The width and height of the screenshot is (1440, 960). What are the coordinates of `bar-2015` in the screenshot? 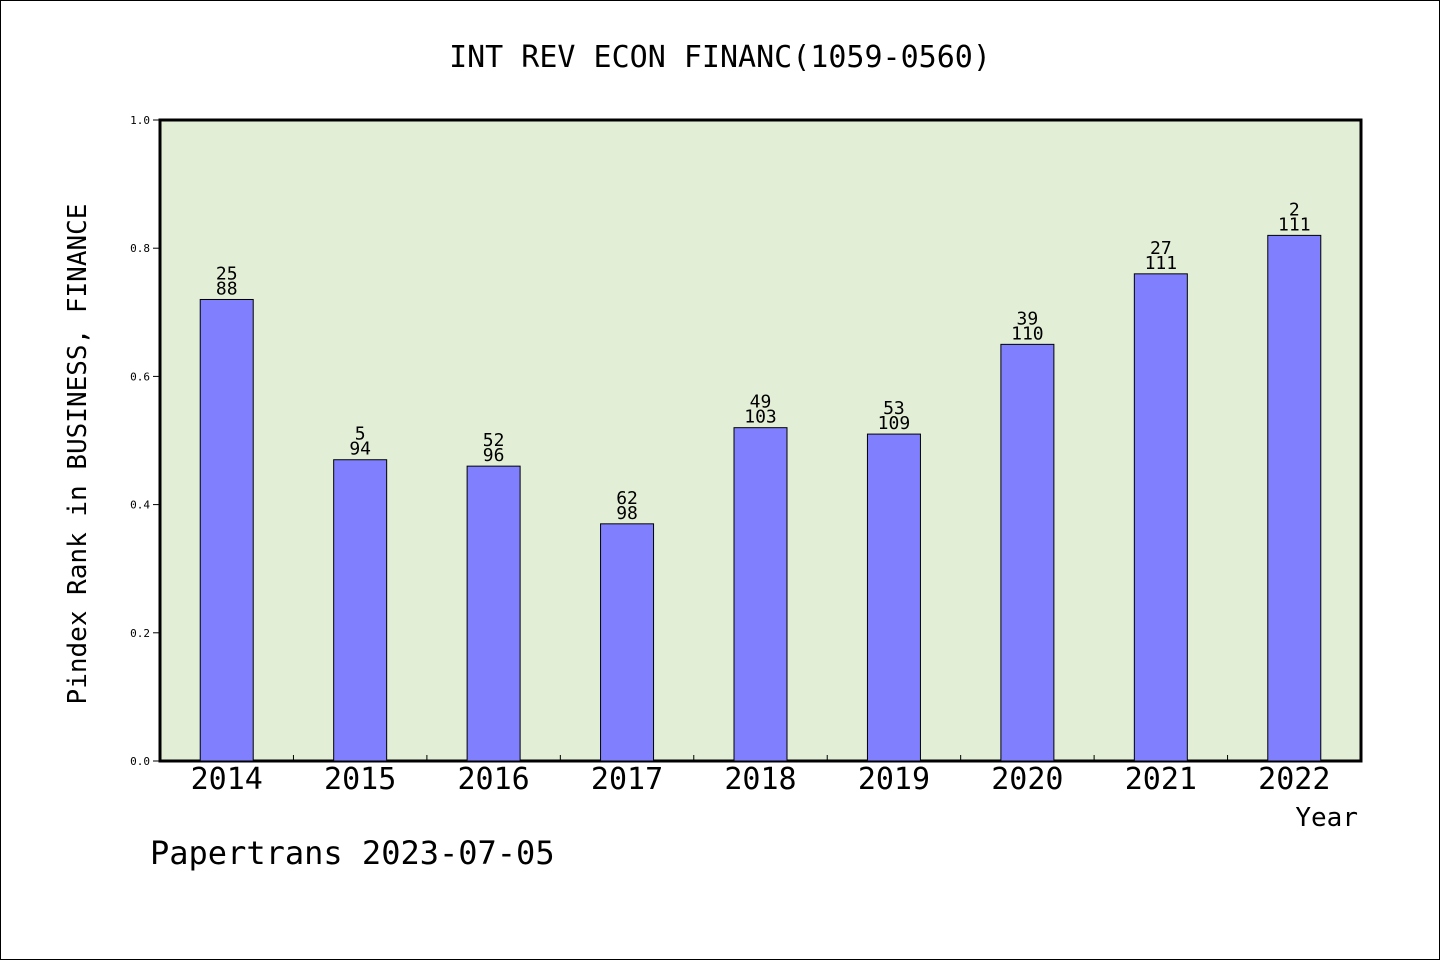 It's located at (360, 610).